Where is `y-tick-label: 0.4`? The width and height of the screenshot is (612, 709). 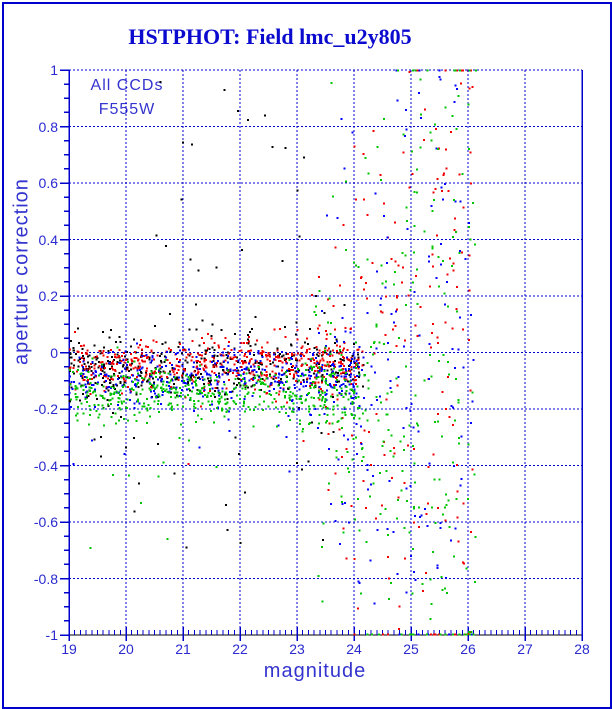 y-tick-label: 0.4 is located at coordinates (48, 239).